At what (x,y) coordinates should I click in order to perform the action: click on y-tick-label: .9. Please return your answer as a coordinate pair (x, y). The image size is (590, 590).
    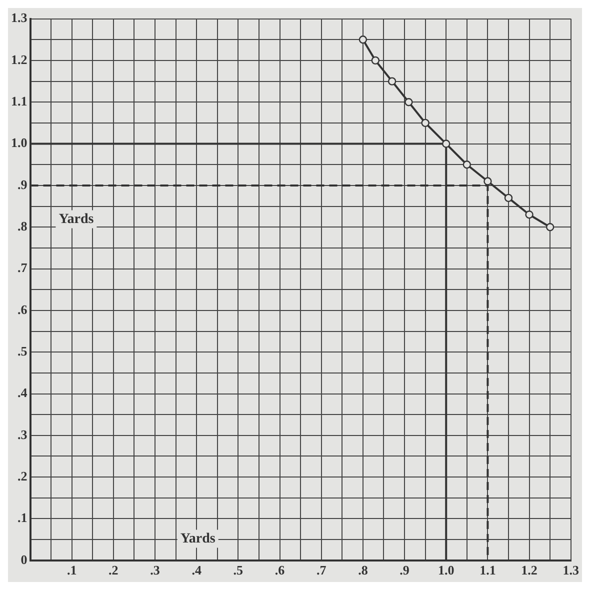
    Looking at the image, I should click on (23, 184).